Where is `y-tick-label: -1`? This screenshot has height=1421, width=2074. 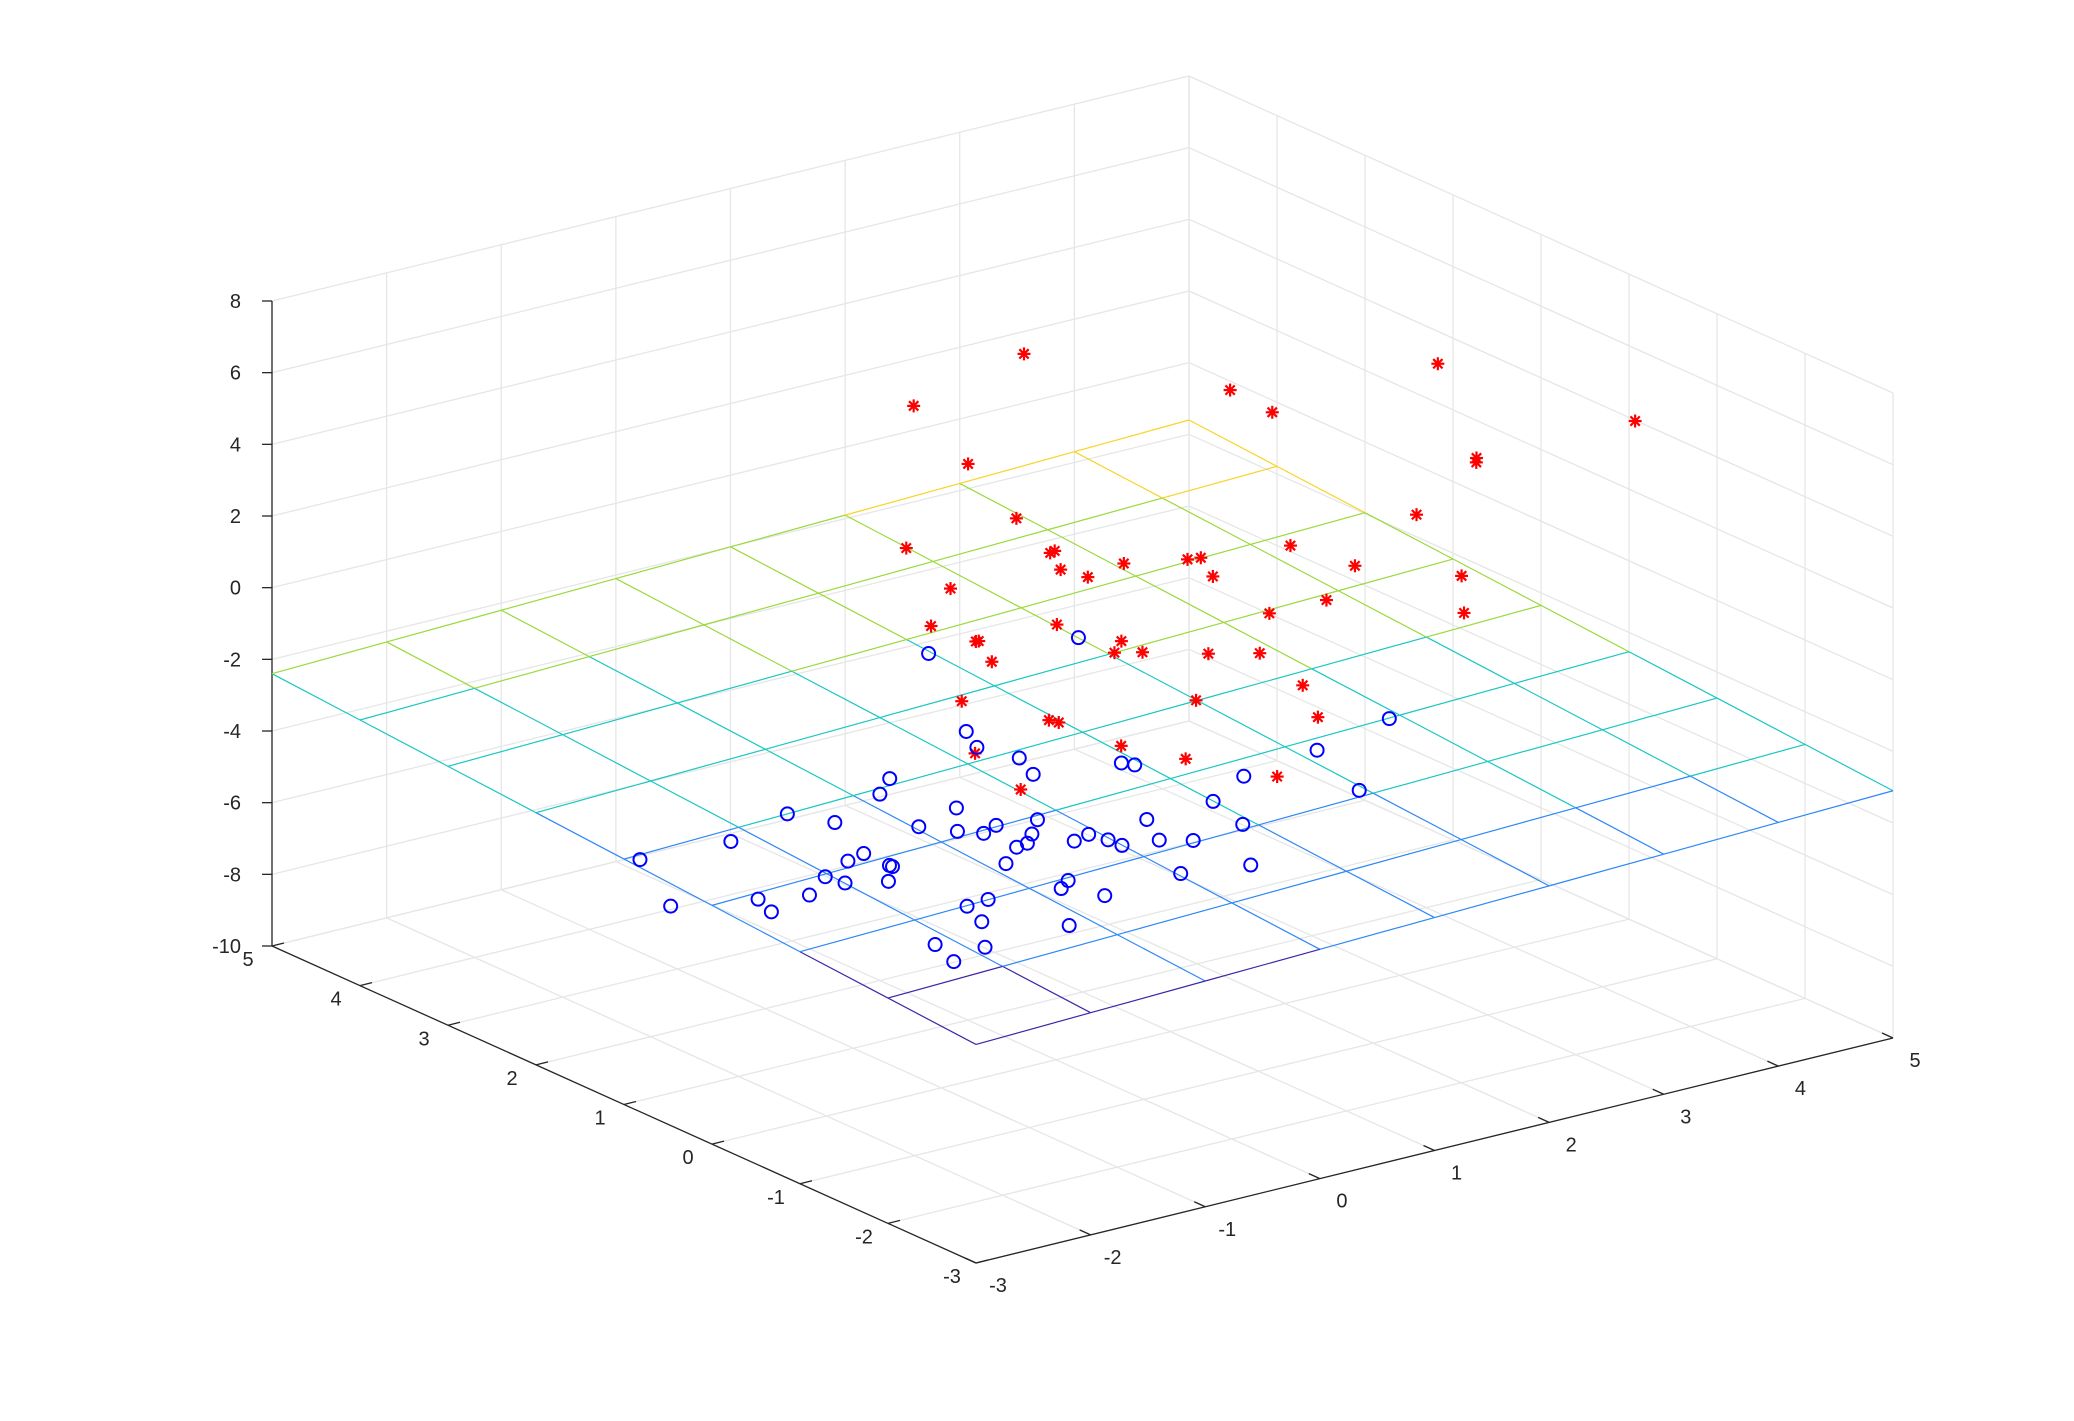 y-tick-label: -1 is located at coordinates (776, 1198).